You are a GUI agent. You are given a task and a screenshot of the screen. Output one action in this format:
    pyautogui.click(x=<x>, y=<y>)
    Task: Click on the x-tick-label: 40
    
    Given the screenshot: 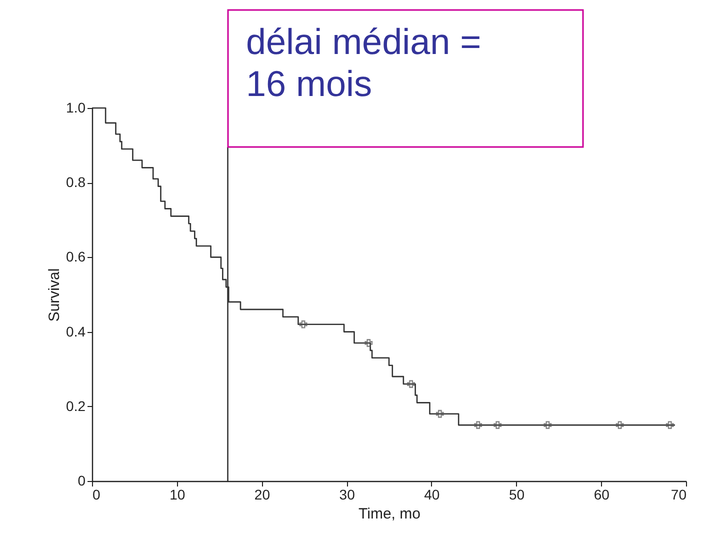 What is the action you would take?
    pyautogui.click(x=432, y=494)
    